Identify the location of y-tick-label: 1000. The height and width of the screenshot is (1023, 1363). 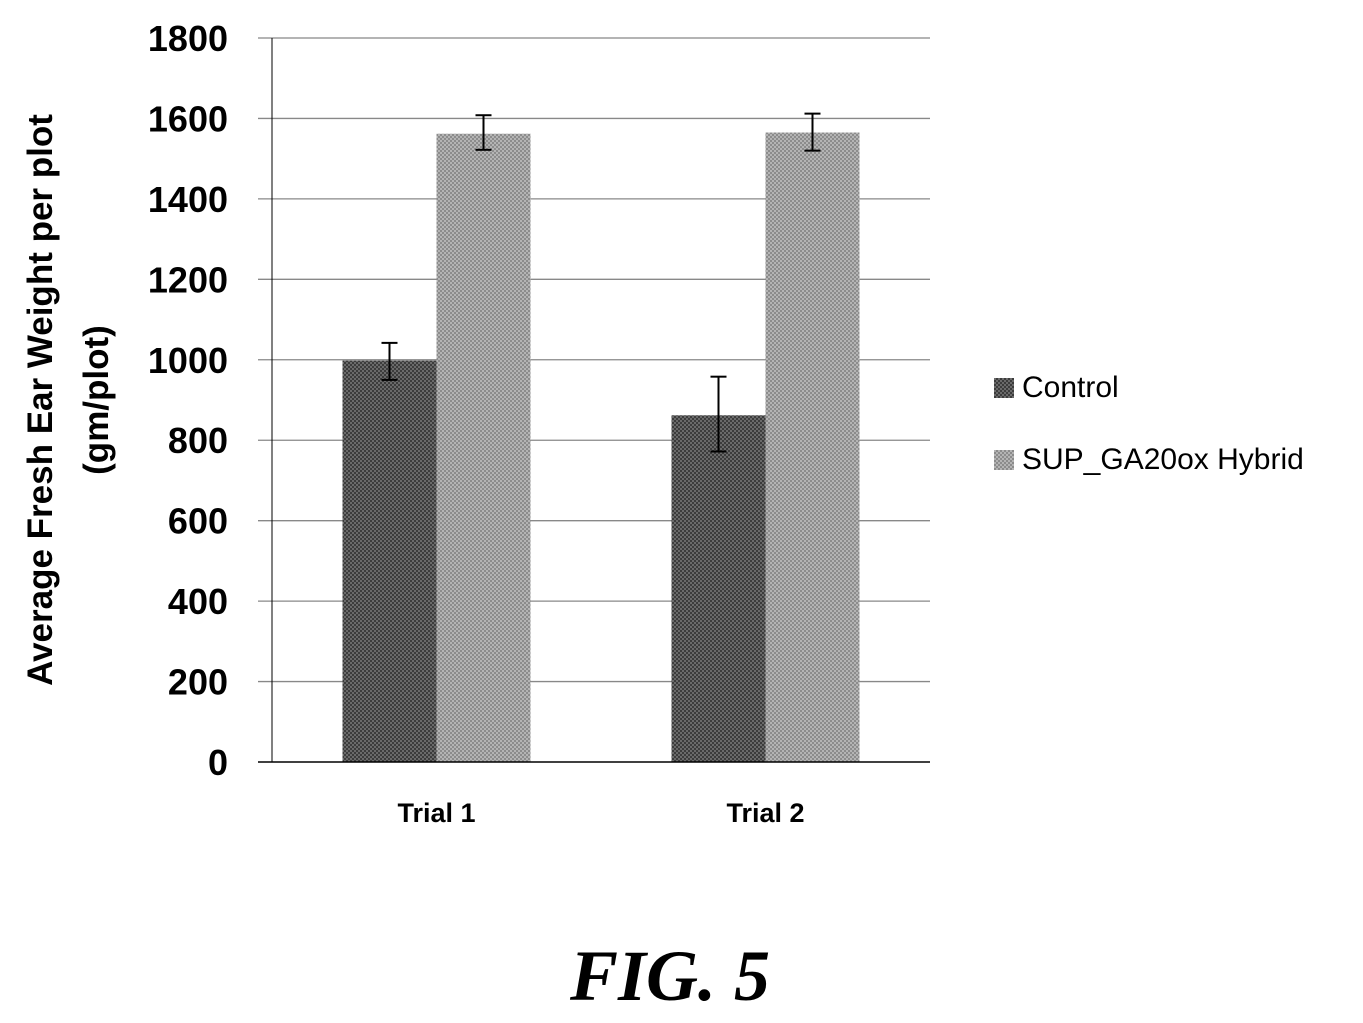
(188, 360).